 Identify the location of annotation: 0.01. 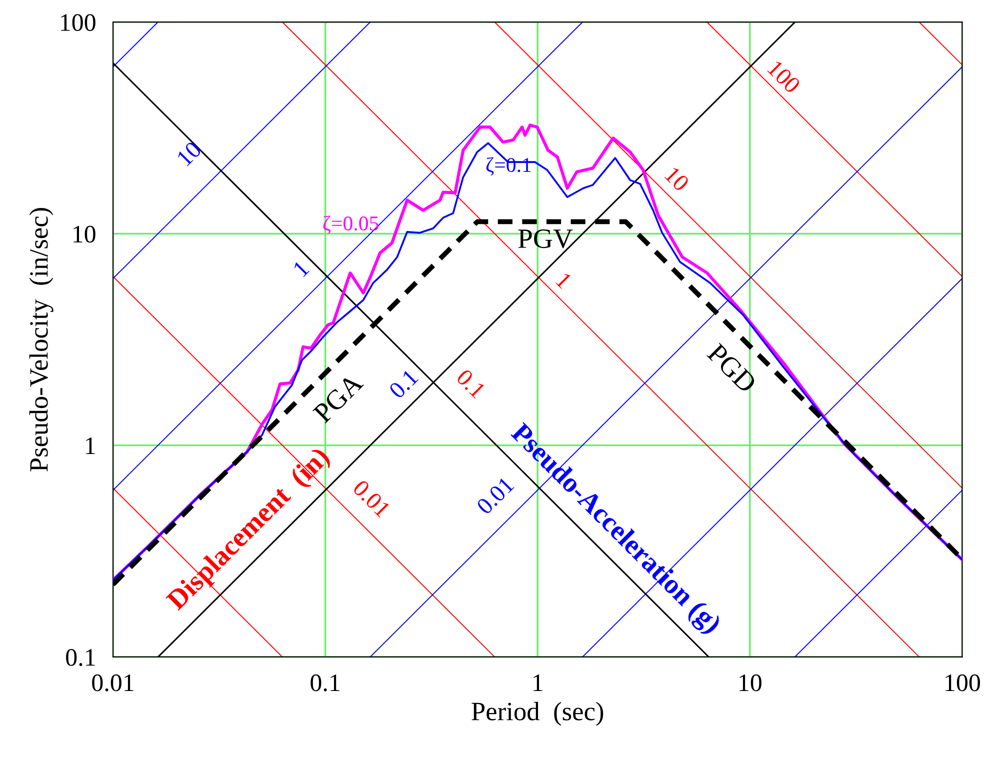
(372, 498).